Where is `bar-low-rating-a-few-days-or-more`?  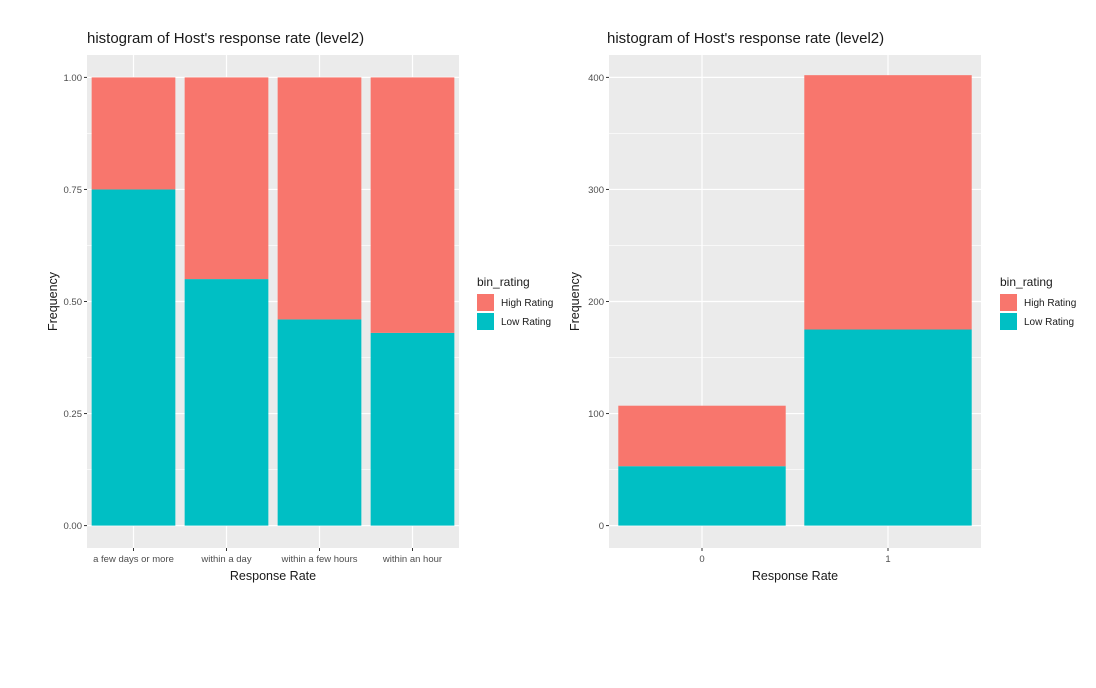 bar-low-rating-a-few-days-or-more is located at coordinates (133, 357).